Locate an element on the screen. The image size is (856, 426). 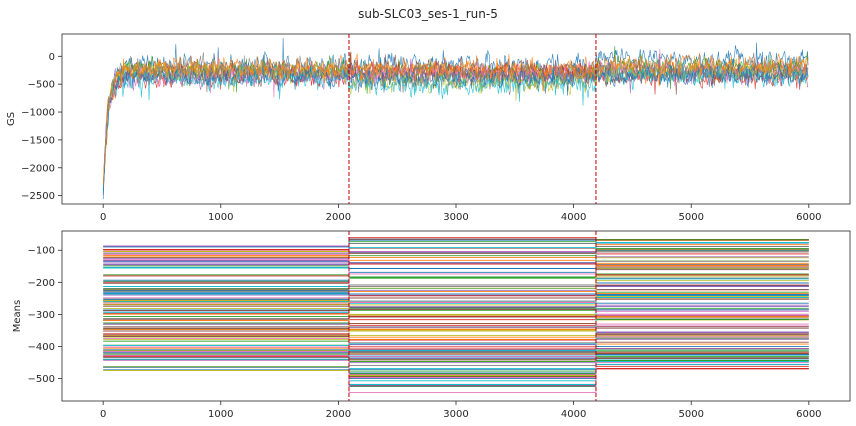
means-ytick-label: −100 is located at coordinates (41, 251).